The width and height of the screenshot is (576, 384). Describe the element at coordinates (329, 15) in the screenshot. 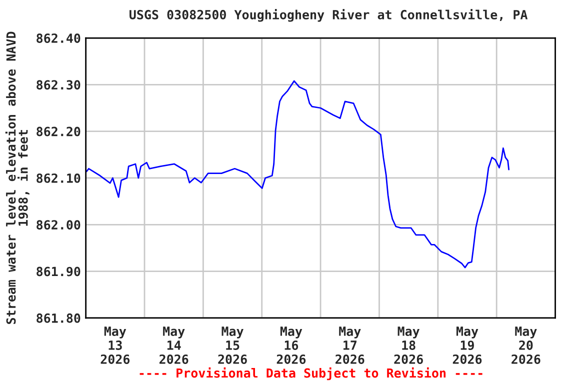

I see `chart-title: USGS 03082500 Youghiogheny River at Connellsville, PA` at that location.